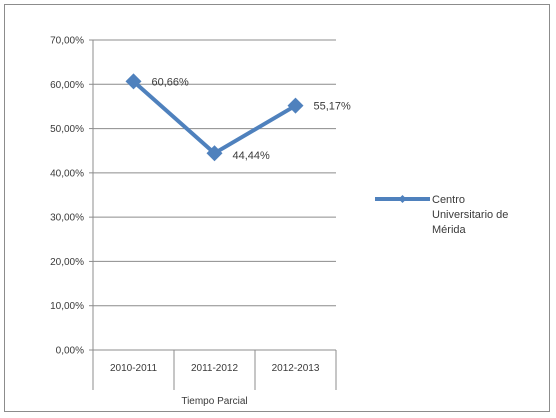 The height and width of the screenshot is (418, 556). Describe the element at coordinates (402, 199) in the screenshot. I see `legend-swatch-marker` at that location.